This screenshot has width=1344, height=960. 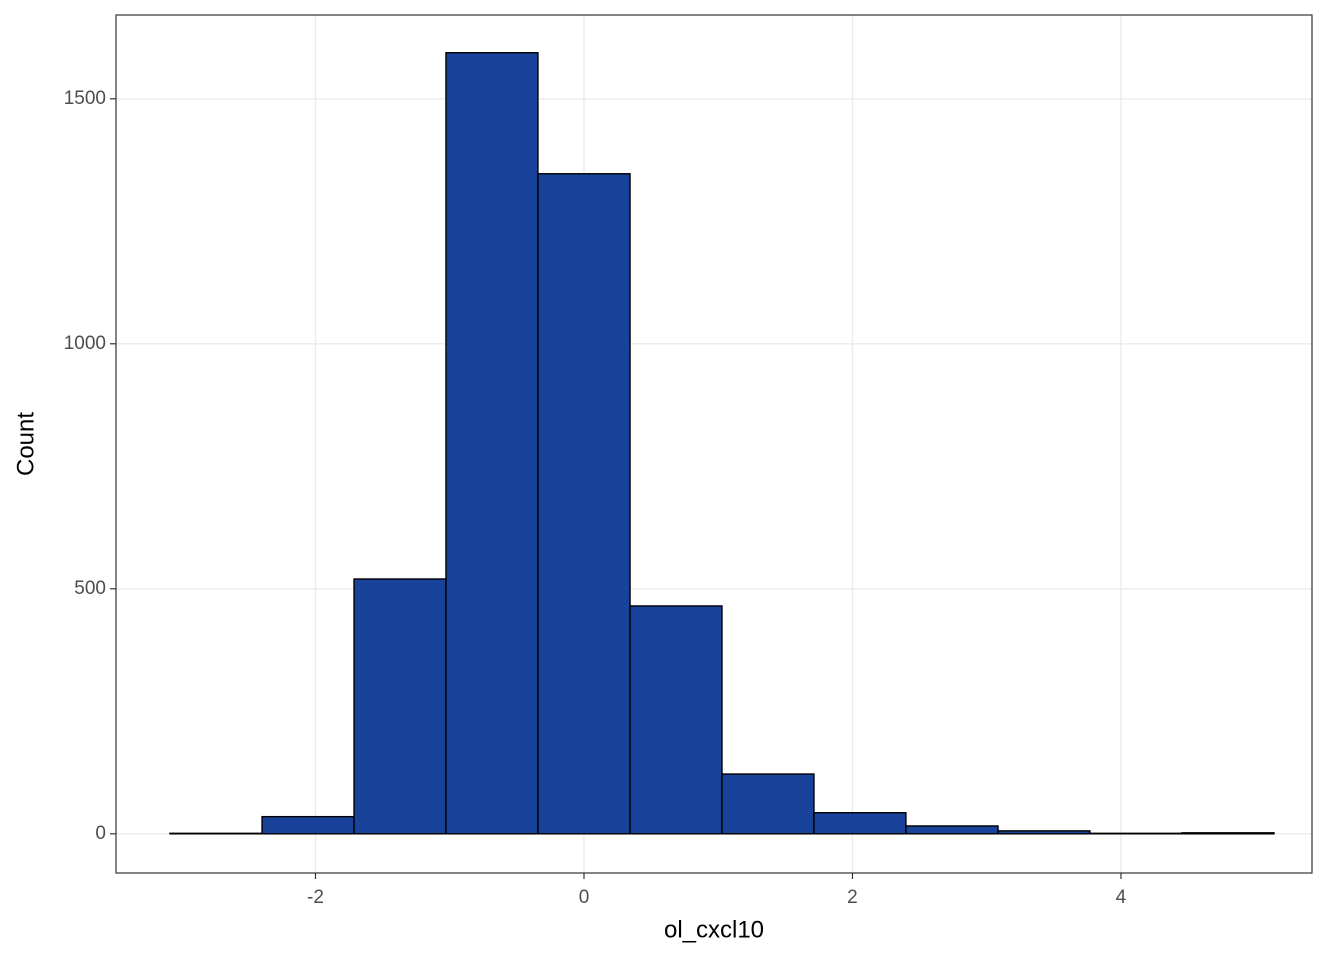 What do you see at coordinates (90, 588) in the screenshot?
I see `y-tick-label: 500` at bounding box center [90, 588].